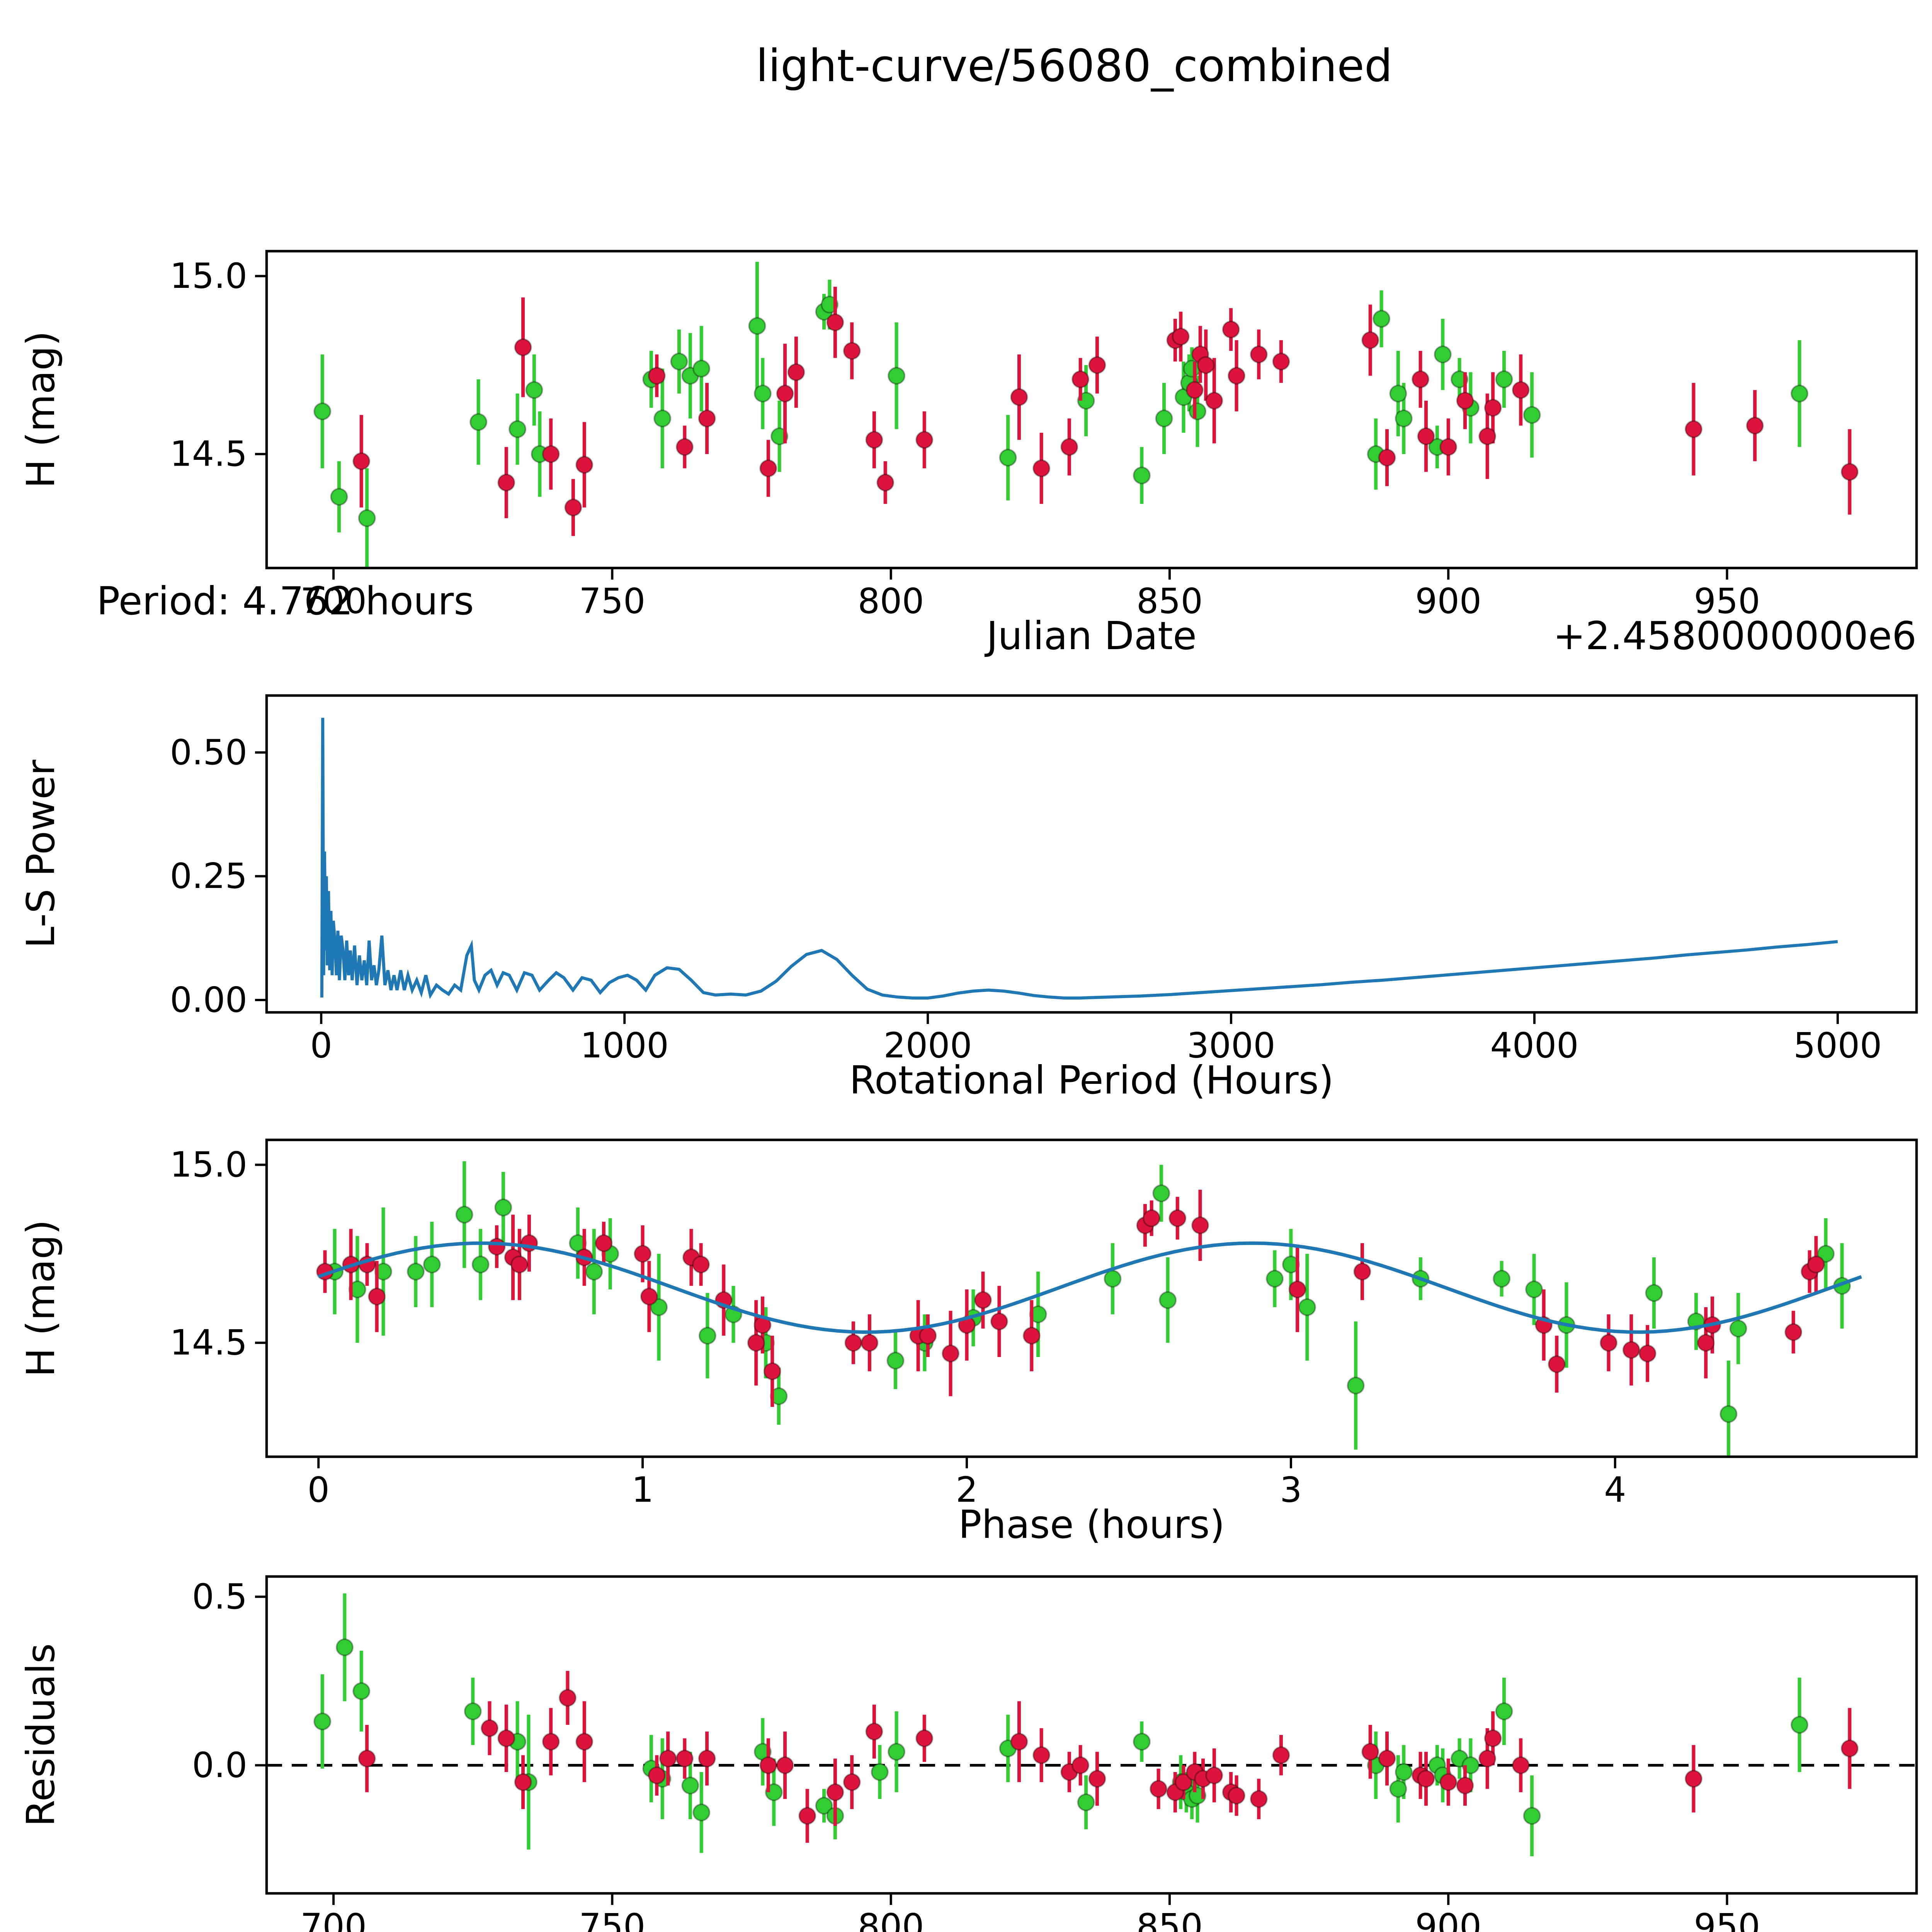 Image resolution: width=1932 pixels, height=1932 pixels. Describe the element at coordinates (1091, 635) in the screenshot. I see `xlabel-light-curve: Julian Date` at that location.